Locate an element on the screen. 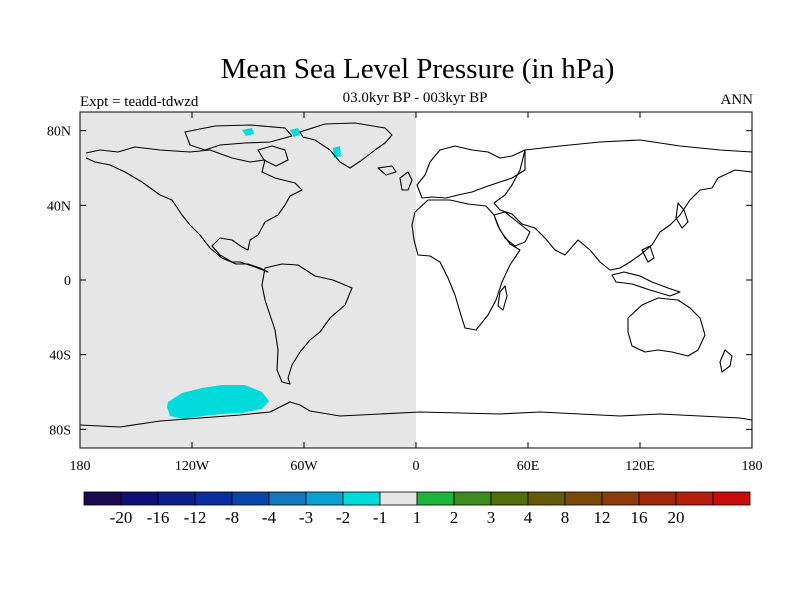 This screenshot has width=800, height=600. colorbar-label: 2 is located at coordinates (454, 517).